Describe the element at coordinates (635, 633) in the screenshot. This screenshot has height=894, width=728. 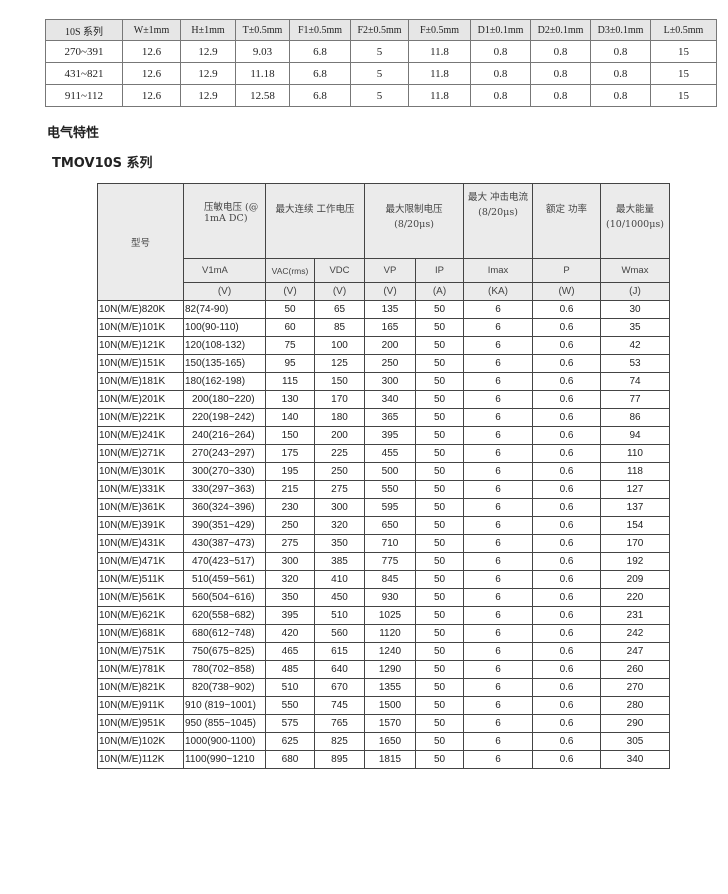
I see `table-cell: 242` at that location.